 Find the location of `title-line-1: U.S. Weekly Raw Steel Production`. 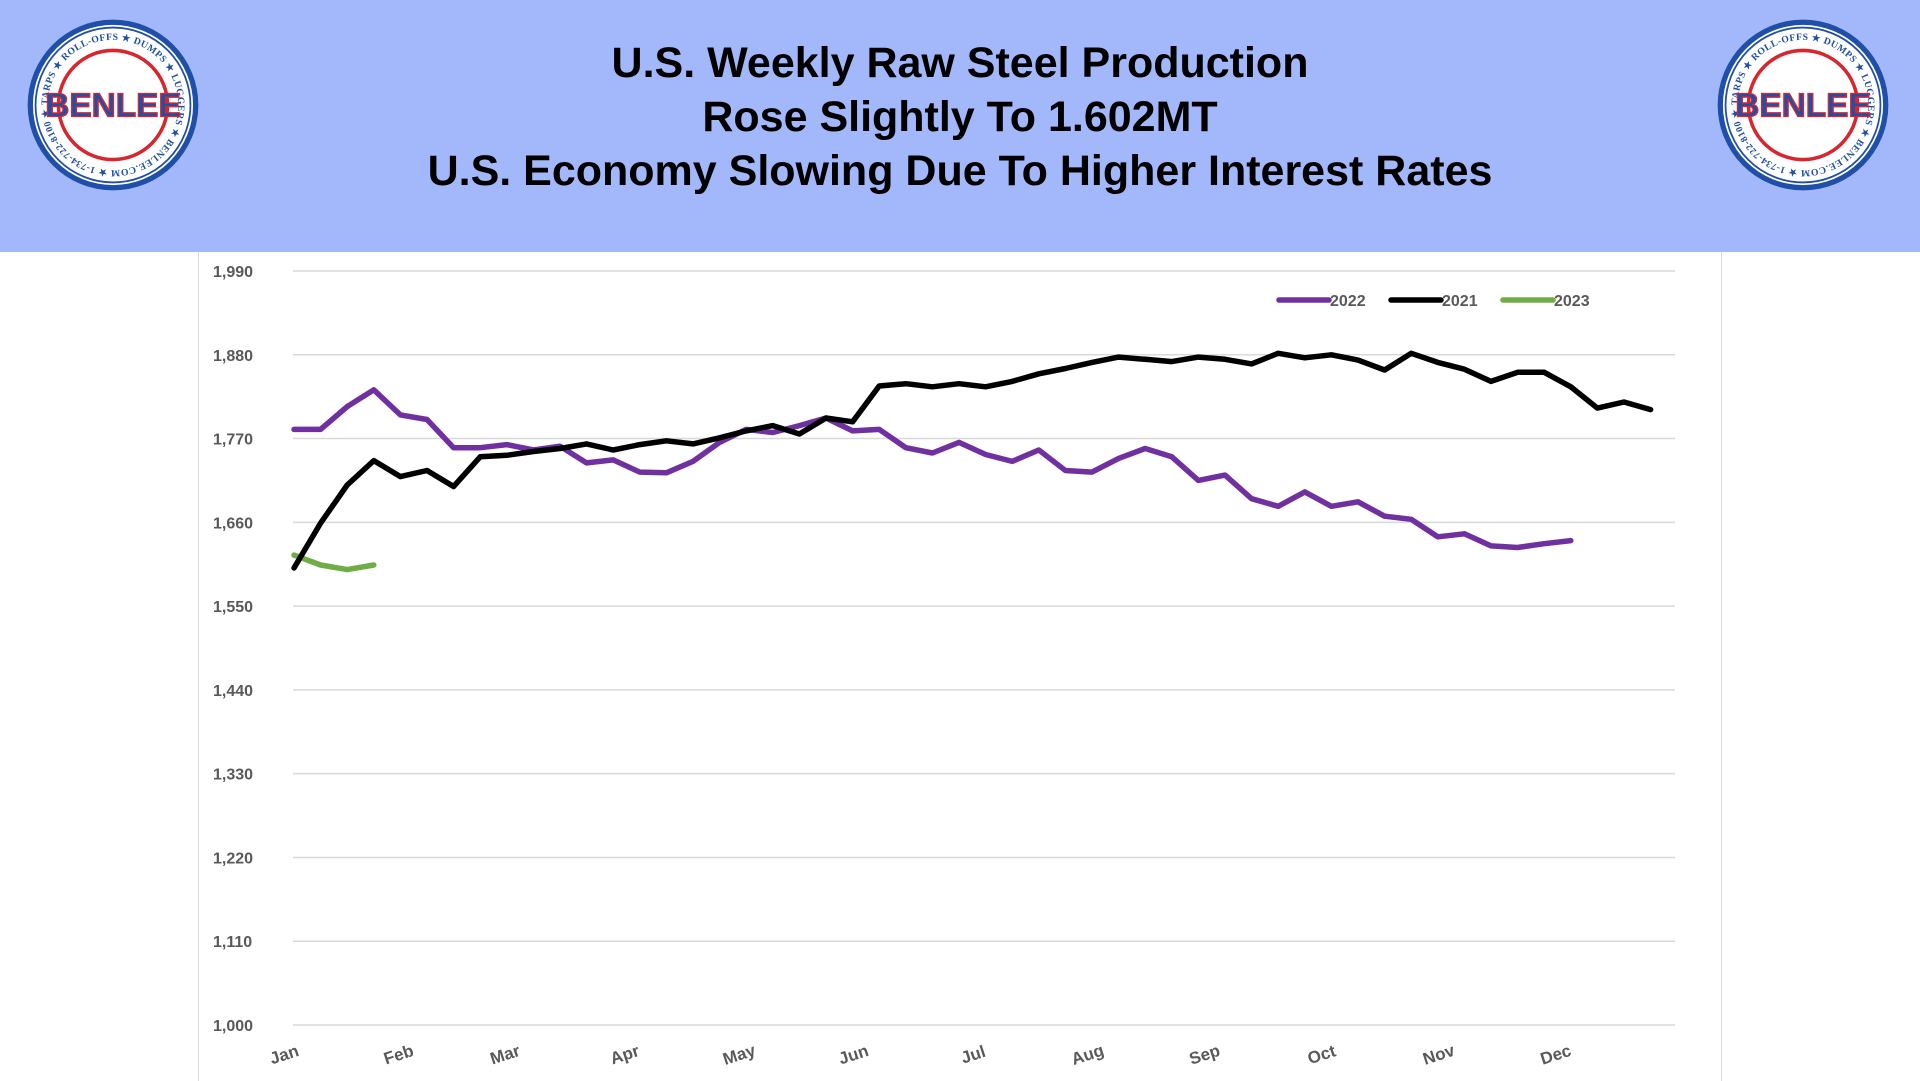

title-line-1: U.S. Weekly Raw Steel Production is located at coordinates (960, 63).